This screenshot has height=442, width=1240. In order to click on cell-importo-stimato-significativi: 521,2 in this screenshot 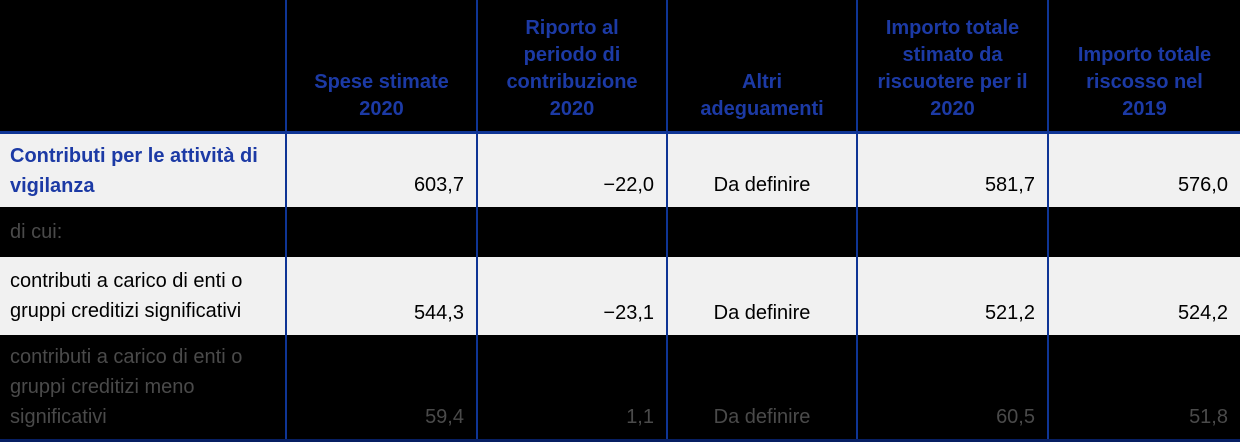, I will do `click(953, 296)`.